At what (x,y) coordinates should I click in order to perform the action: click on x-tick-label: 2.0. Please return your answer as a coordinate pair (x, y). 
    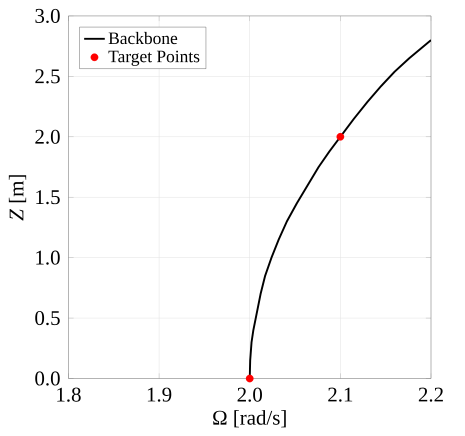
    Looking at the image, I should click on (250, 394).